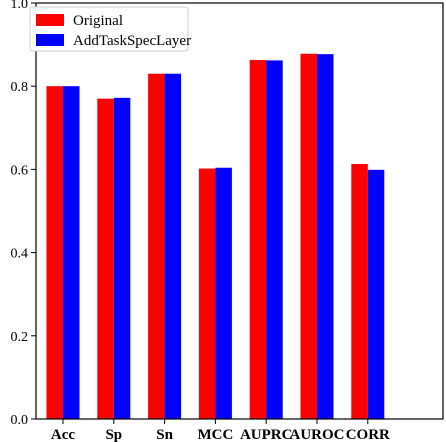  I want to click on y-axis-ticks: 0.0 0.2 0.4 0.6 0.8 1.0, so click(23, 214).